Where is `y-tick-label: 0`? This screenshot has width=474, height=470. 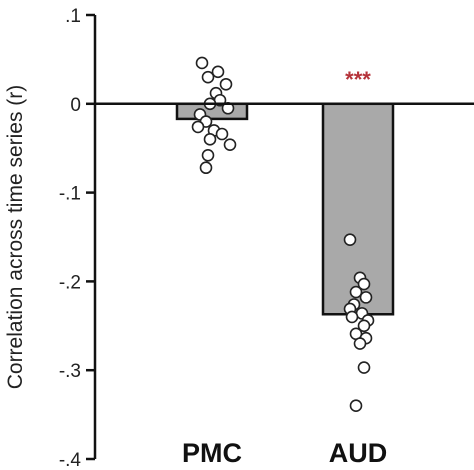 y-tick-label: 0 is located at coordinates (75, 105).